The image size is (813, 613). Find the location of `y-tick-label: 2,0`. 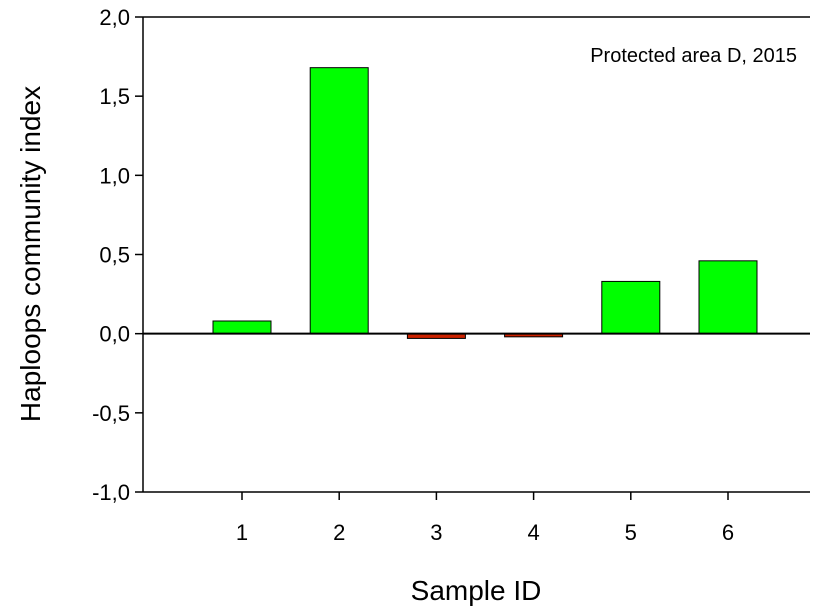

y-tick-label: 2,0 is located at coordinates (114, 17).